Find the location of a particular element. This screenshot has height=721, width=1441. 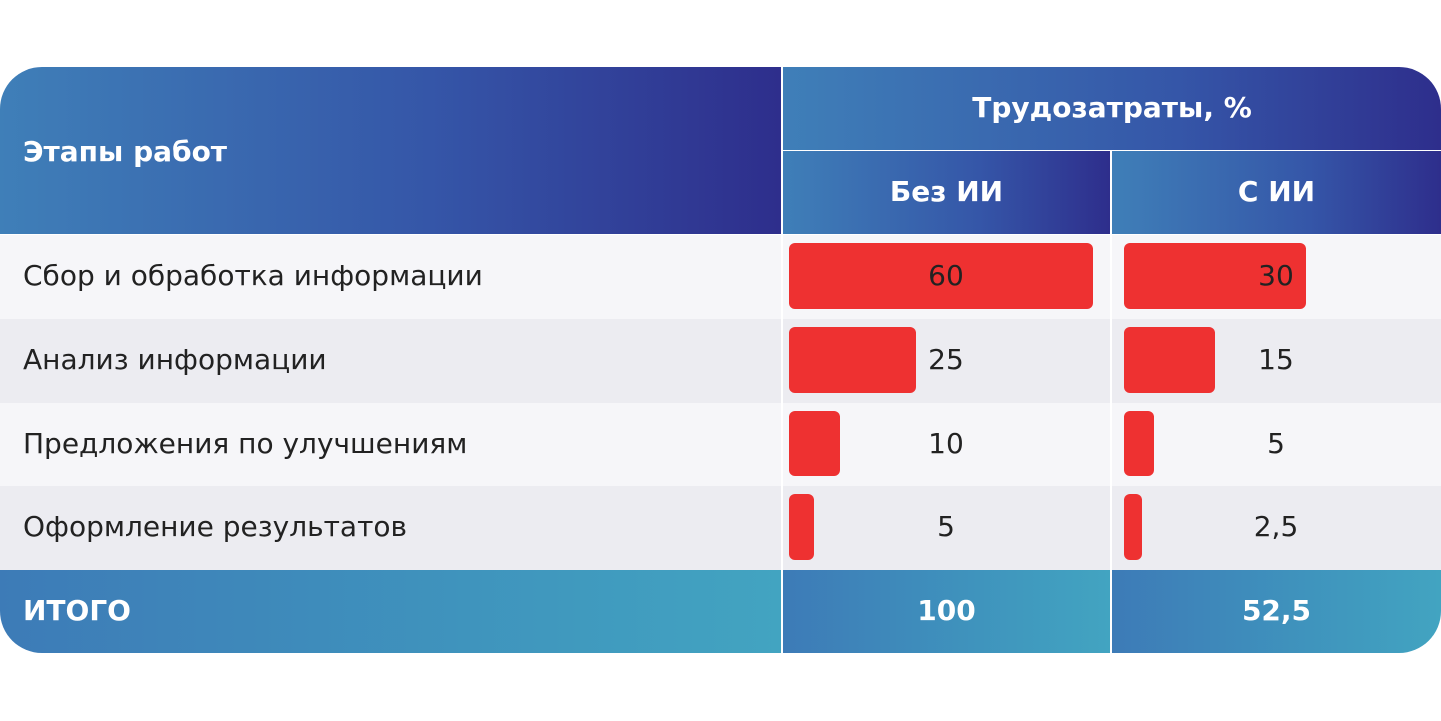

table-row: Оформление результатов is located at coordinates (390, 528).